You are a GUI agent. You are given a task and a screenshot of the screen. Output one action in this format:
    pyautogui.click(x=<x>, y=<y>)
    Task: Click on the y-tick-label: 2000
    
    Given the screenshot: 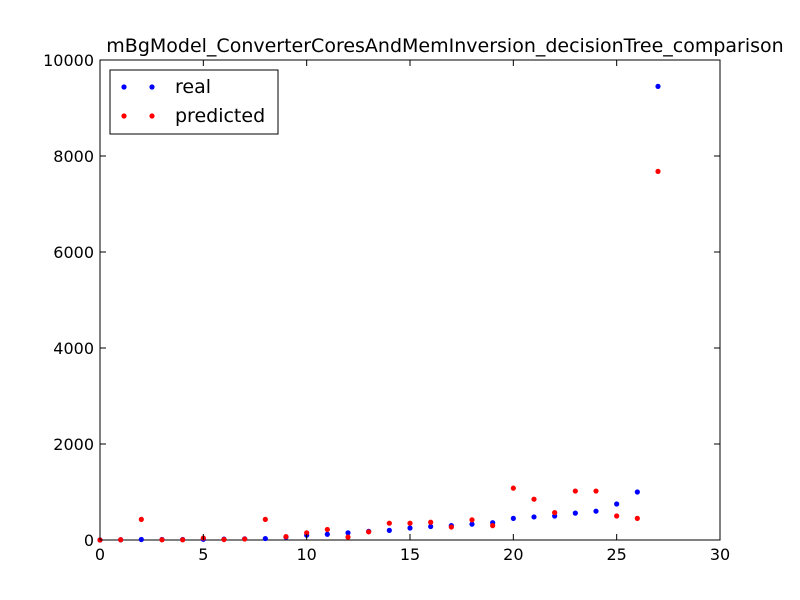 What is the action you would take?
    pyautogui.click(x=73, y=444)
    